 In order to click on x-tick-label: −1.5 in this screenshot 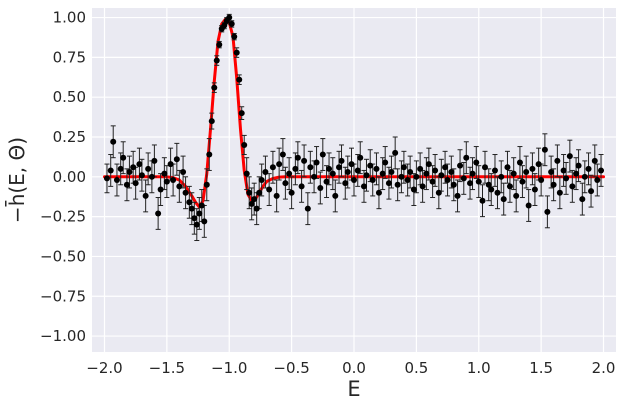, I will do `click(167, 368)`.